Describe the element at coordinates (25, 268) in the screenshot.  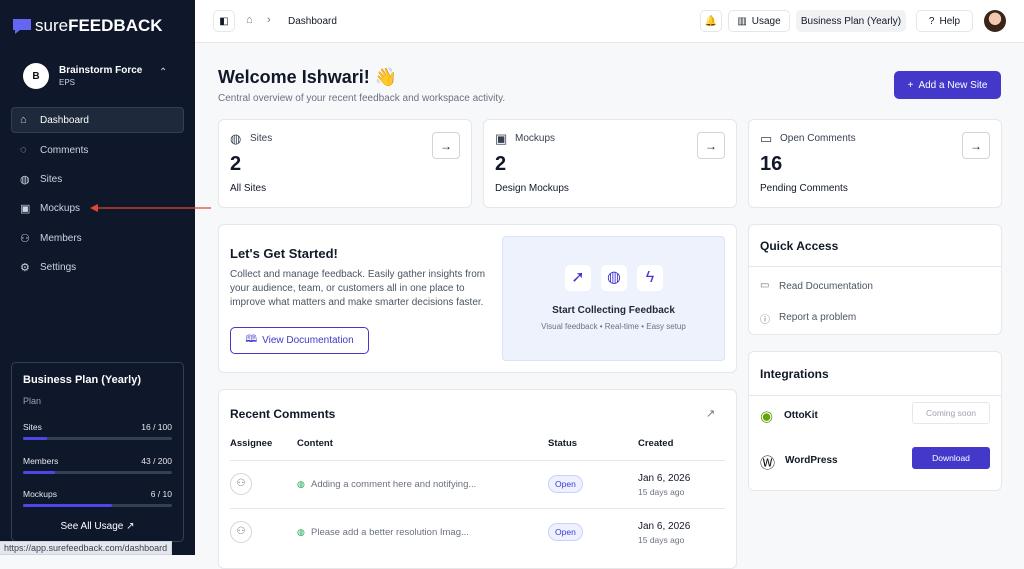
I see `nav-icon: ⚙` at that location.